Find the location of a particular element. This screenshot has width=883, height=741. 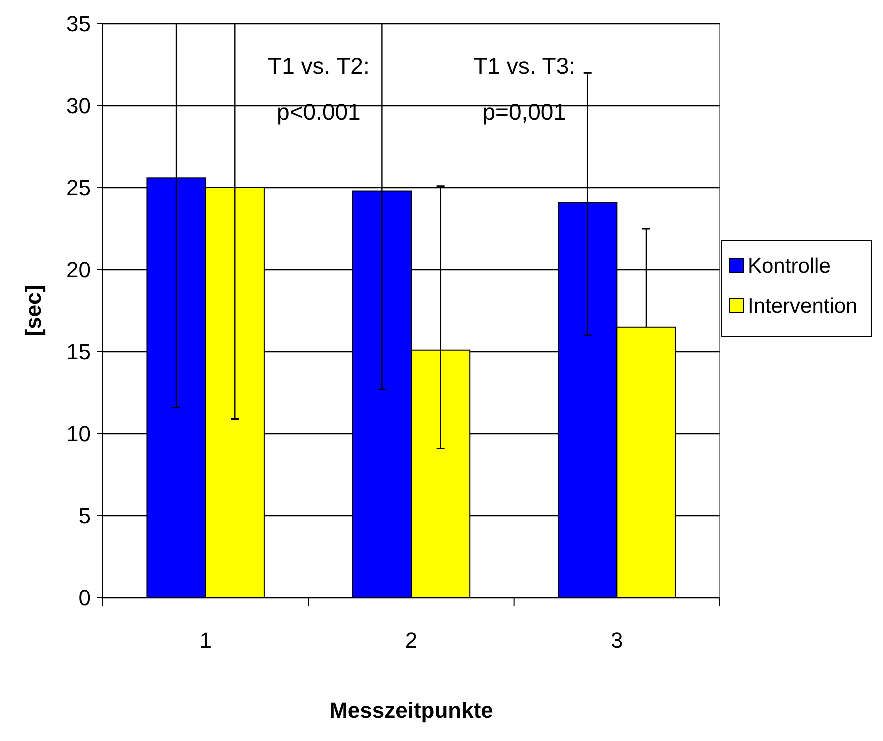

y-tick-label: 20 is located at coordinates (78, 270).